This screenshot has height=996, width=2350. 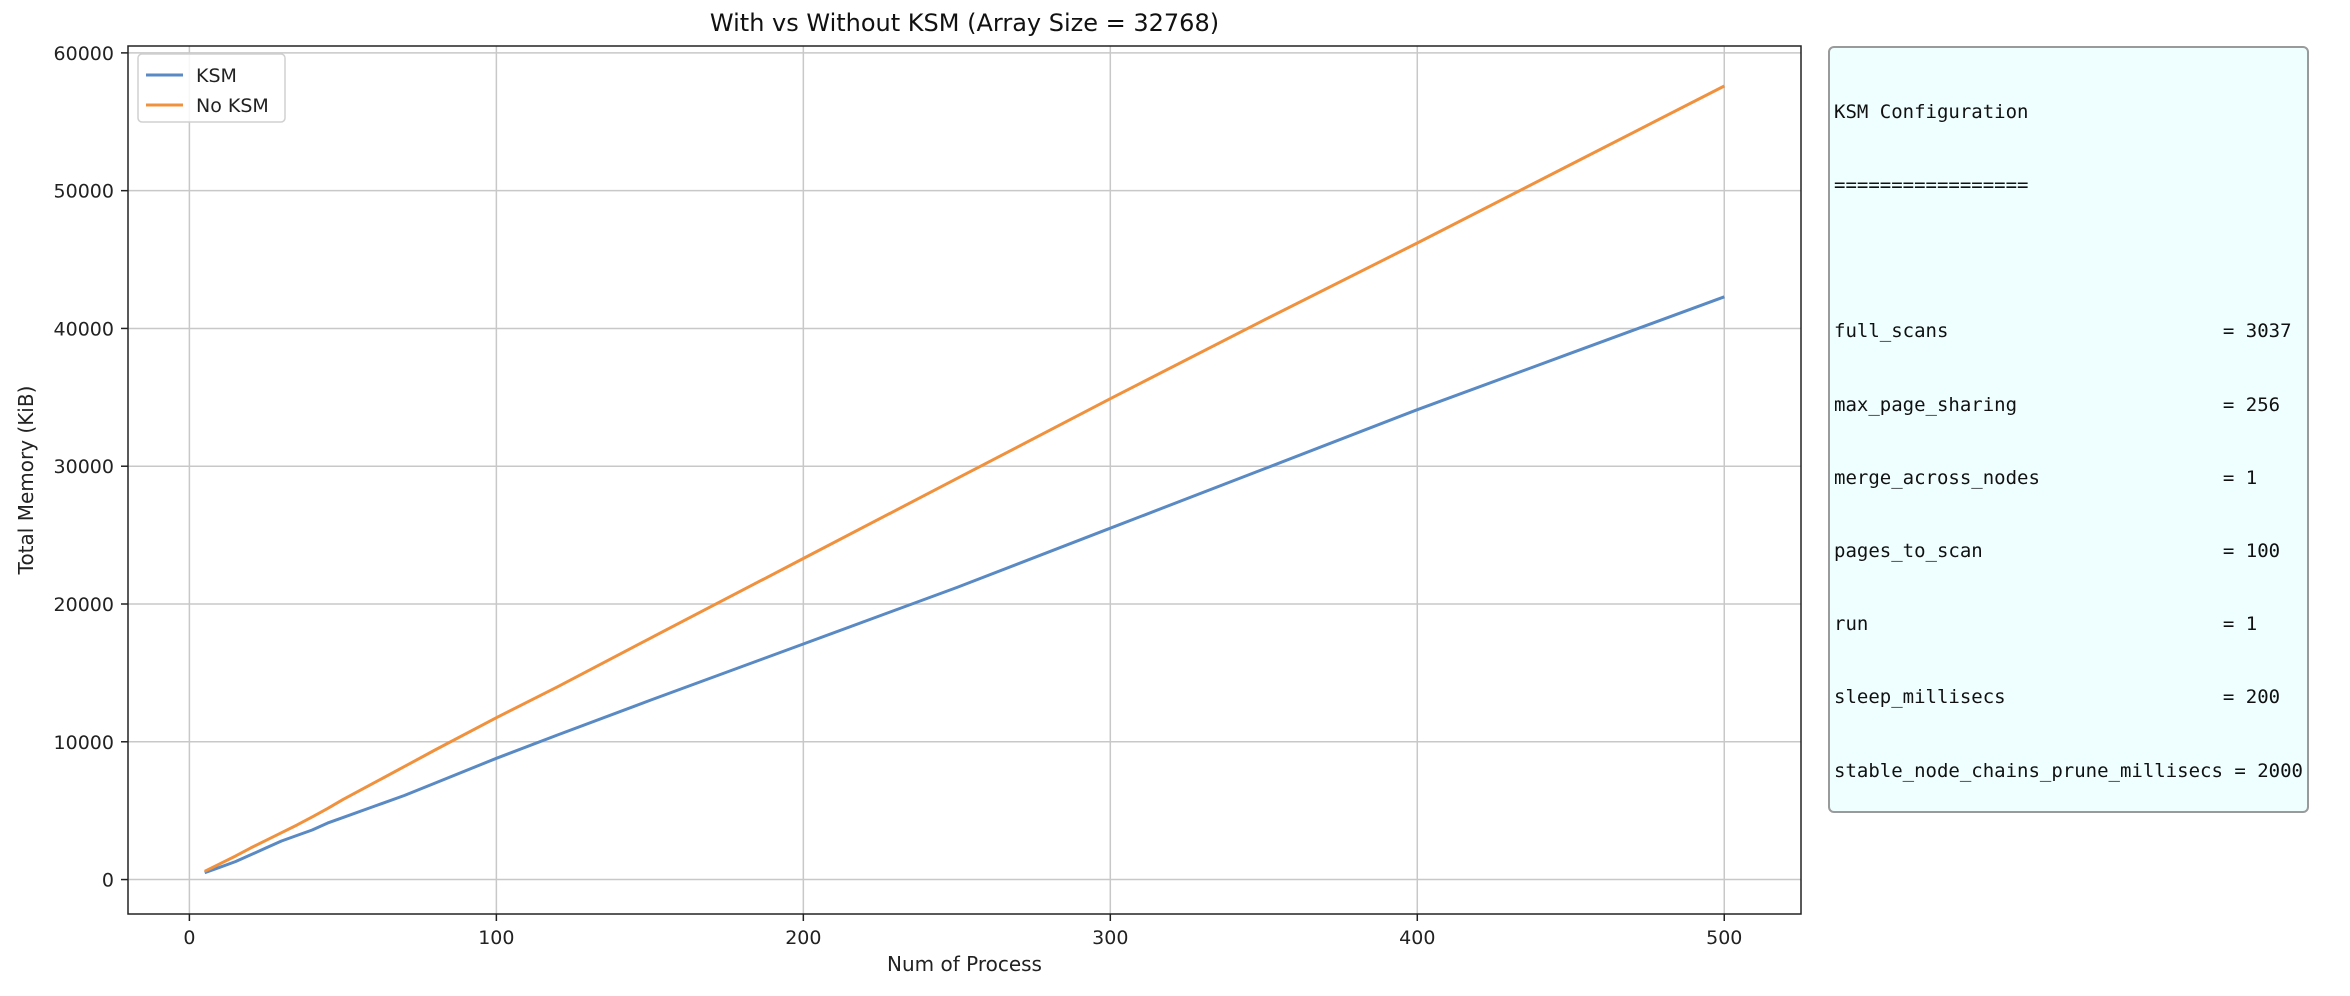 What do you see at coordinates (2063, 331) in the screenshot?
I see `config-line: full_scans = 3037` at bounding box center [2063, 331].